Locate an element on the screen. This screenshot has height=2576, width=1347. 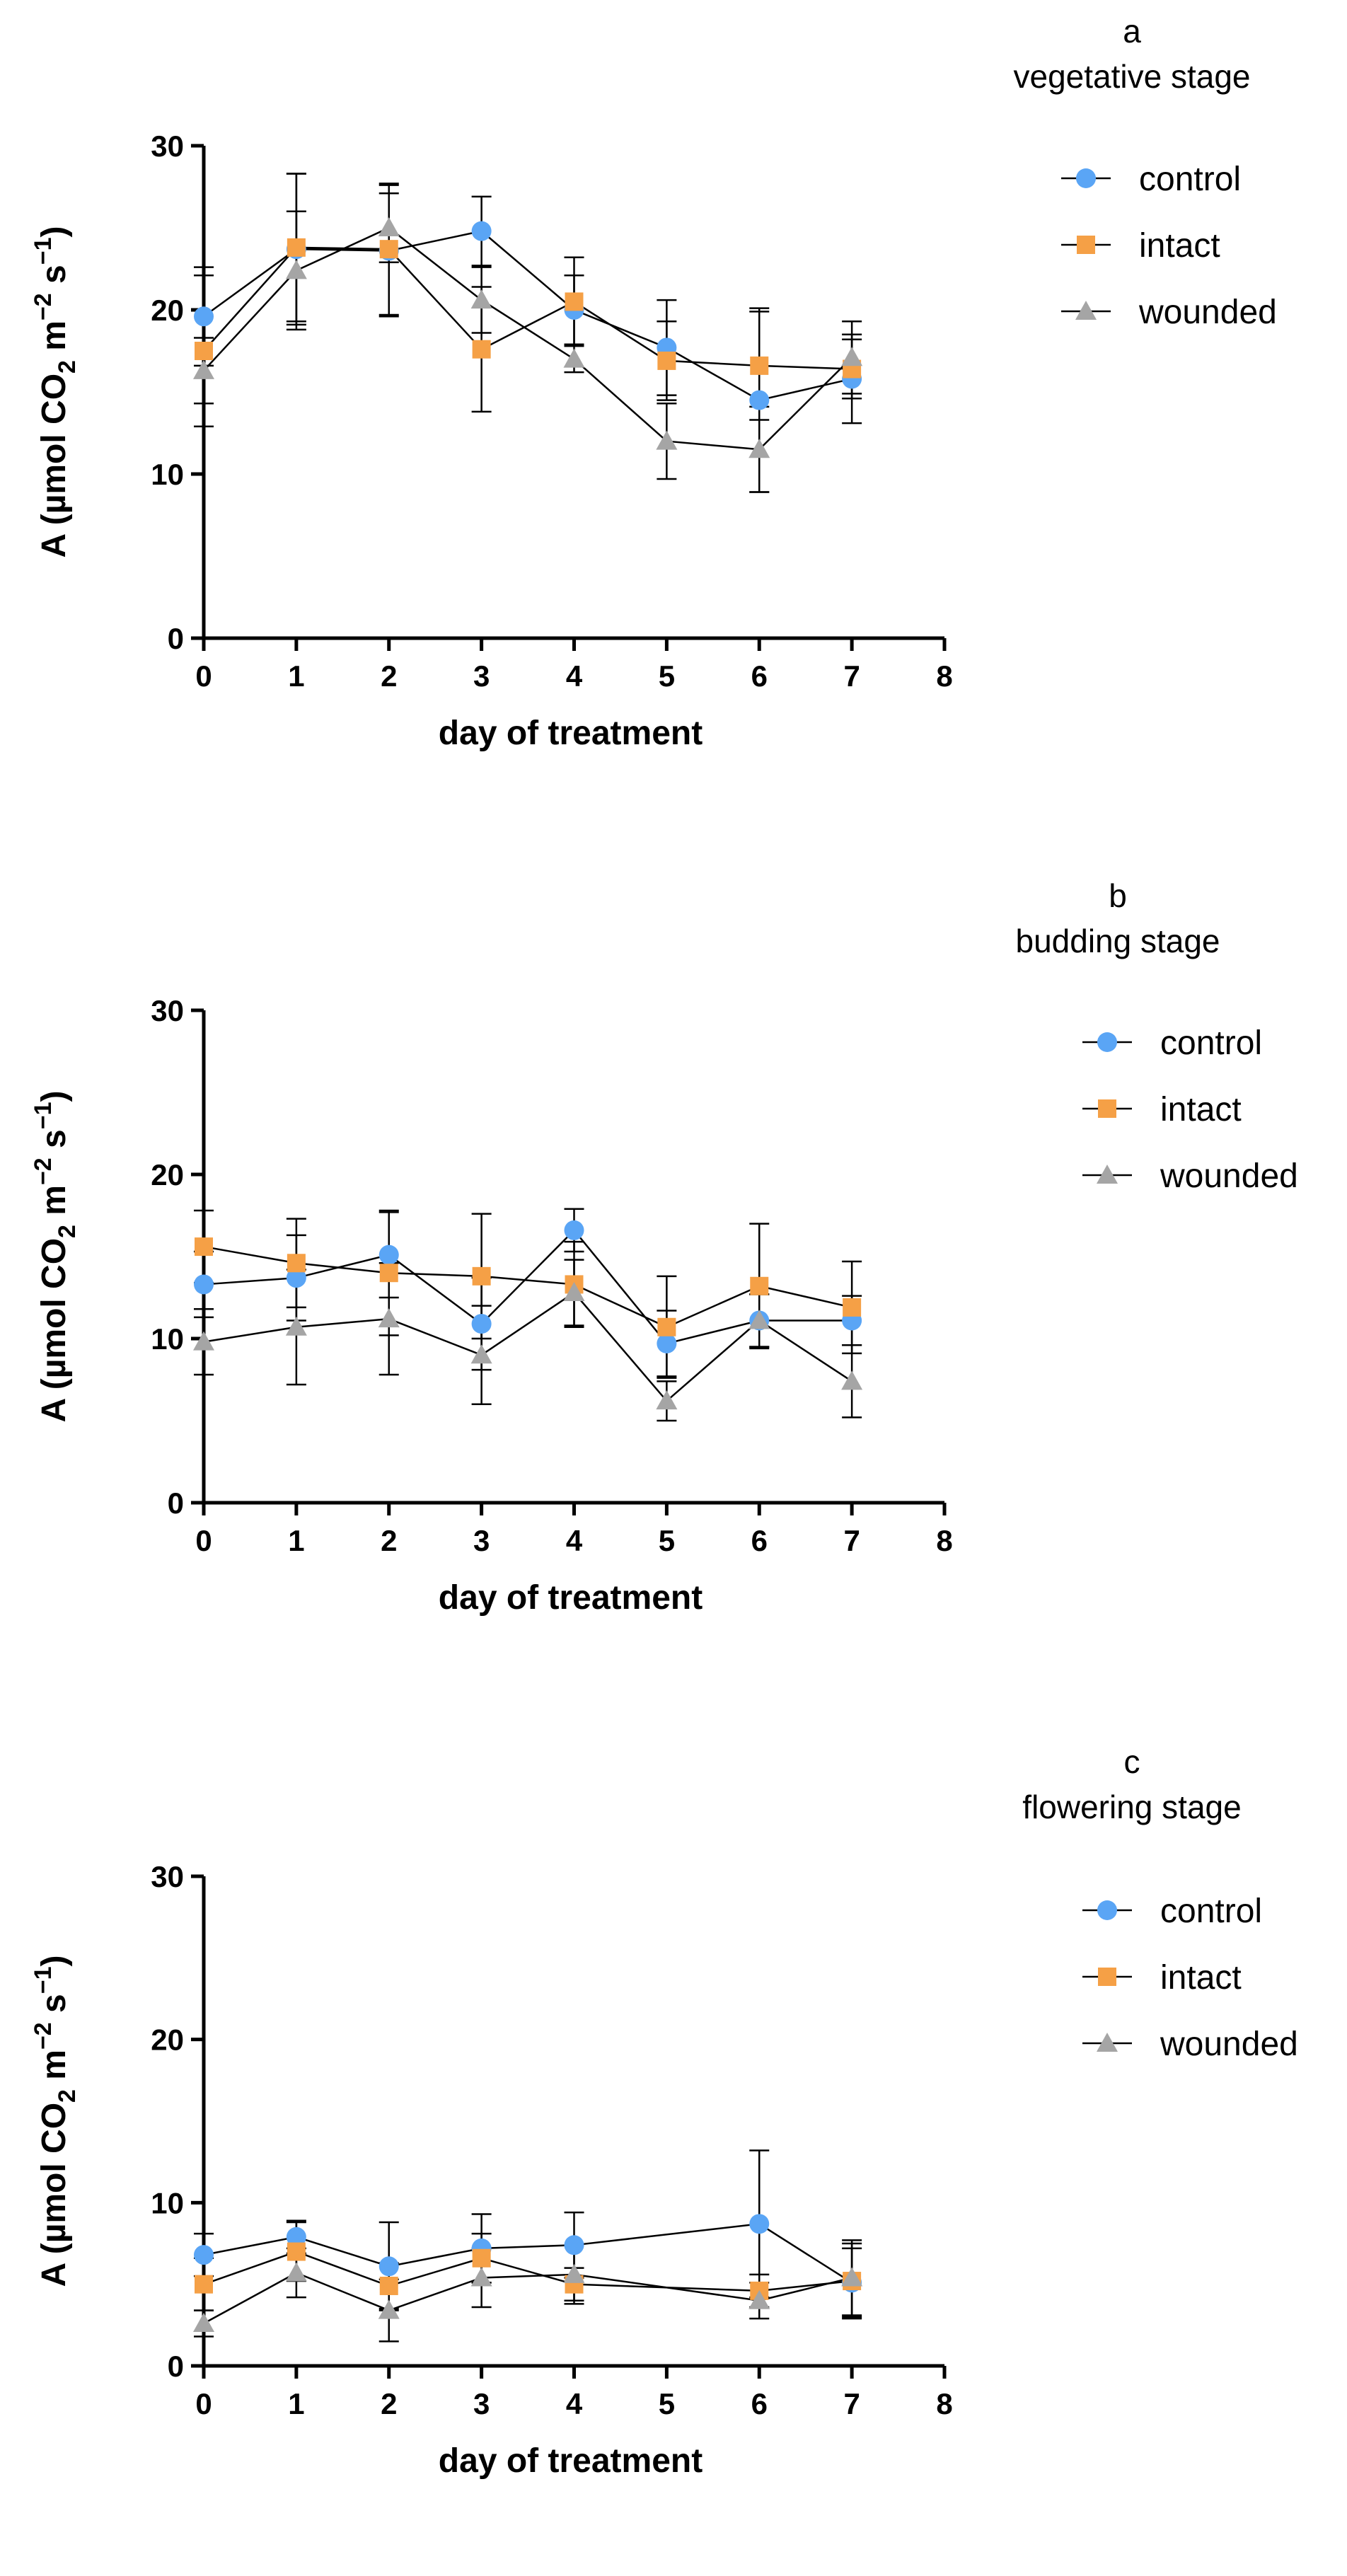
x-axis-label: day of treatment is located at coordinates (571, 2461).